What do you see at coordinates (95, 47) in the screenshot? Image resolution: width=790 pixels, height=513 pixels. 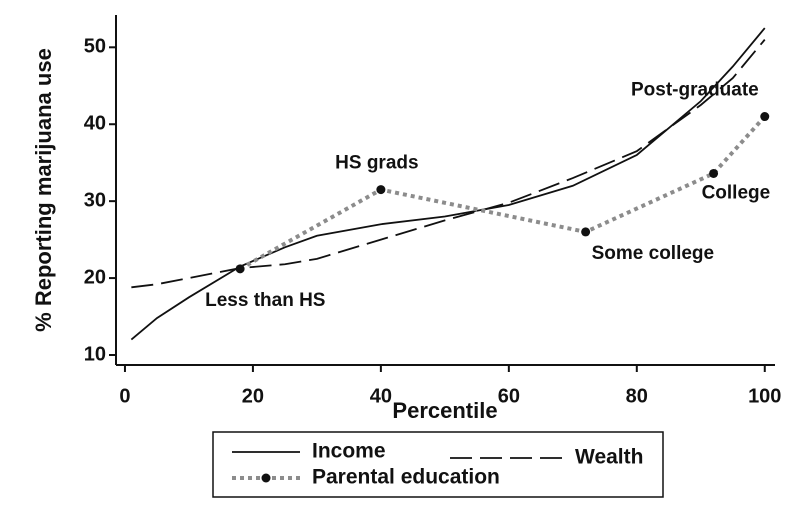 I see `y-tick-label: 50` at bounding box center [95, 47].